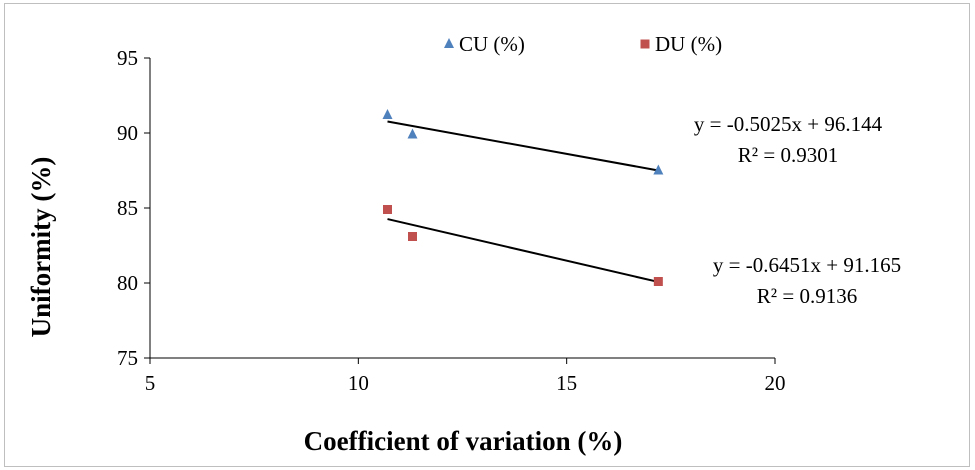 The image size is (975, 470). What do you see at coordinates (127, 133) in the screenshot?
I see `y-tick-label: 90` at bounding box center [127, 133].